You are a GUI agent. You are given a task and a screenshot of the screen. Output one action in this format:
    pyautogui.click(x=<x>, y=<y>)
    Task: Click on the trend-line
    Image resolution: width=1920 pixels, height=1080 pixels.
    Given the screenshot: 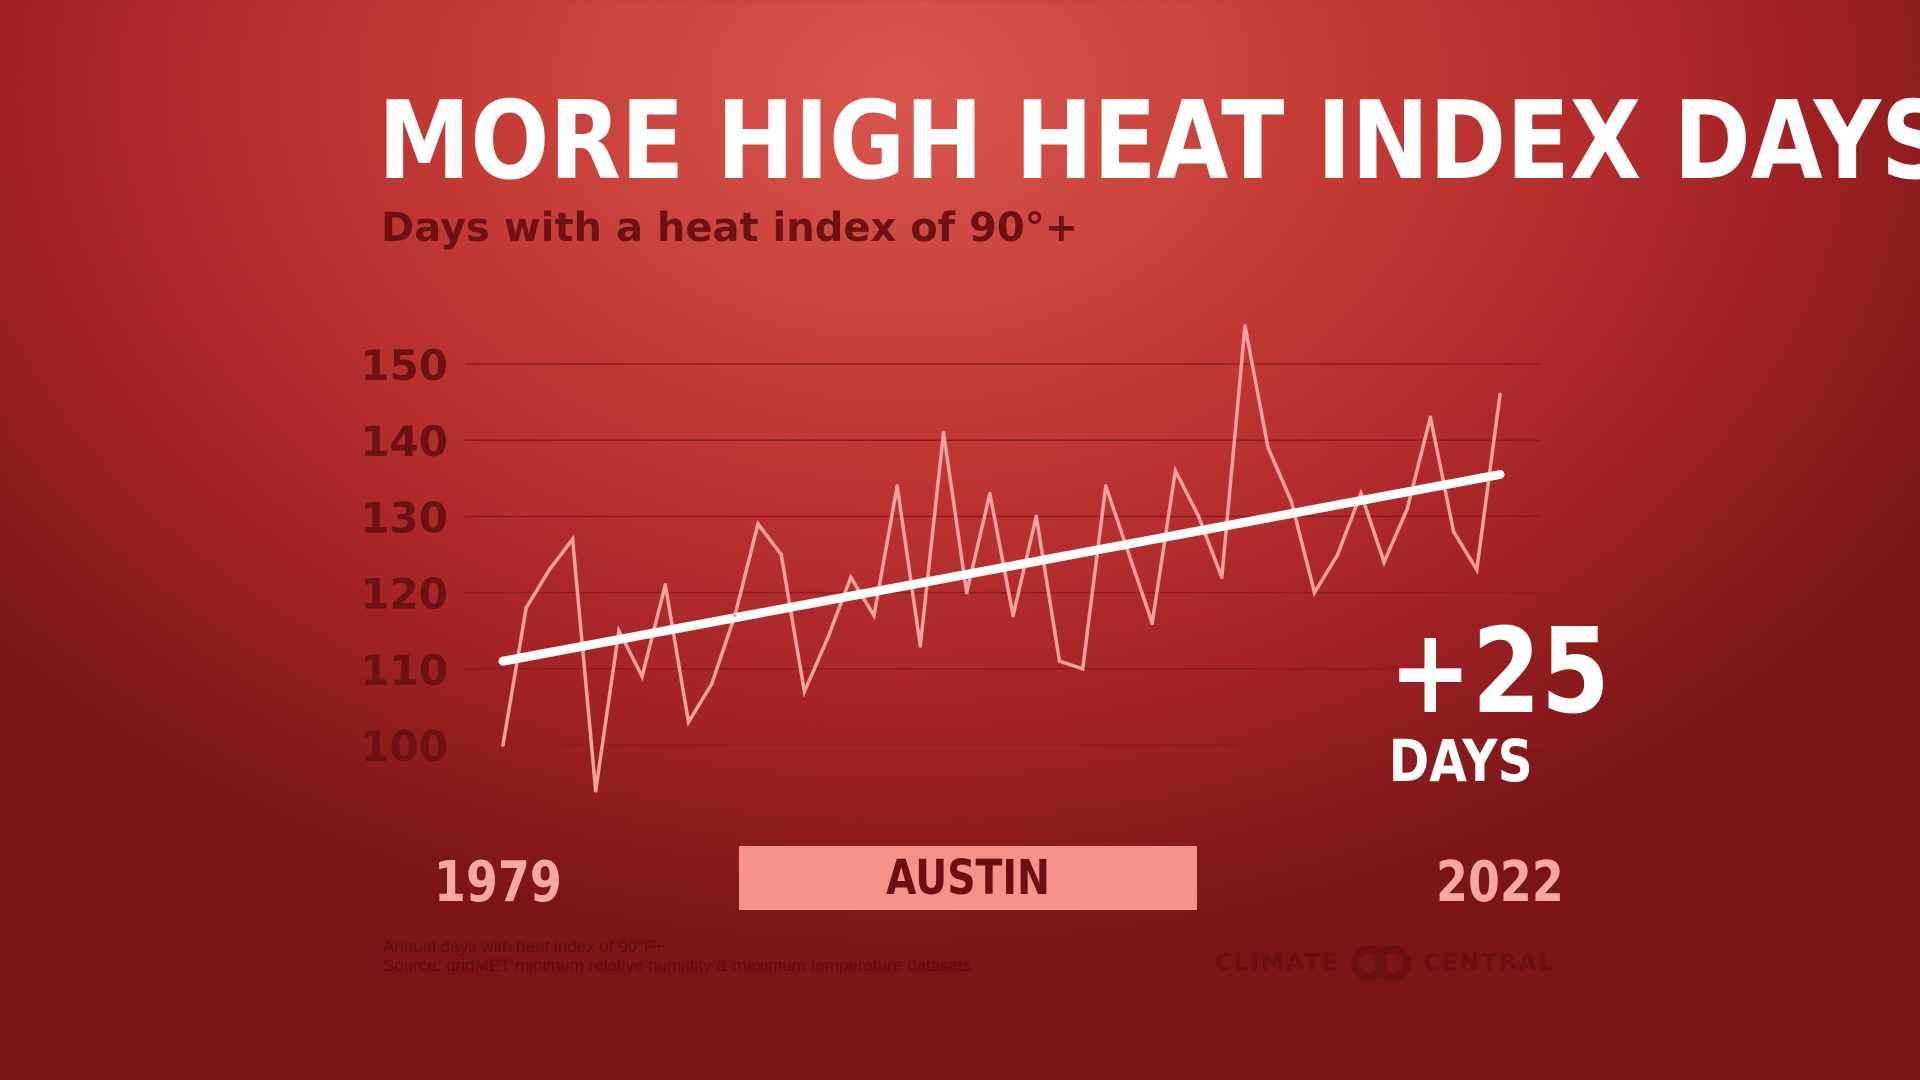 What is the action you would take?
    pyautogui.click(x=1001, y=567)
    